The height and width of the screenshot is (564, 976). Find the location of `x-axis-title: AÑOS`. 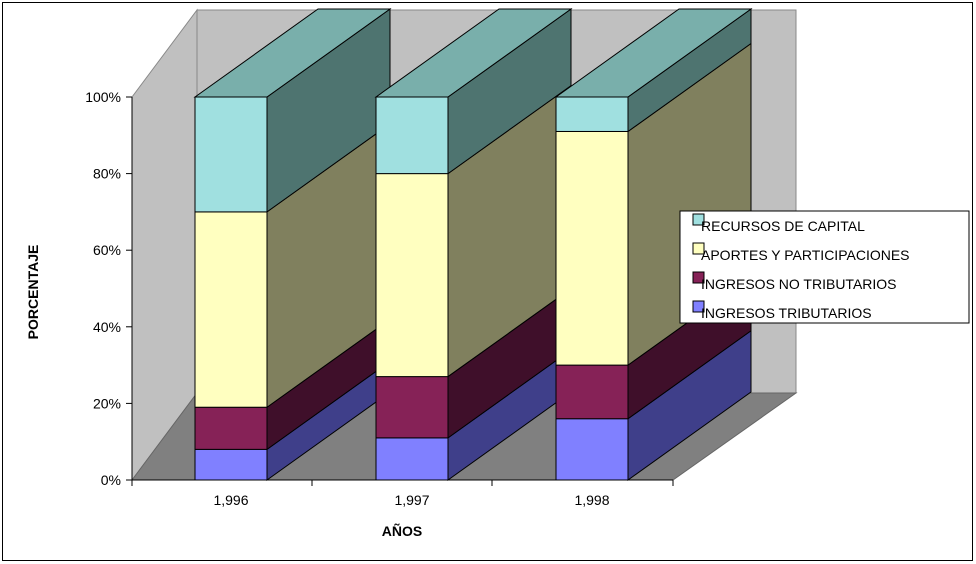

x-axis-title: AÑOS is located at coordinates (402, 530).